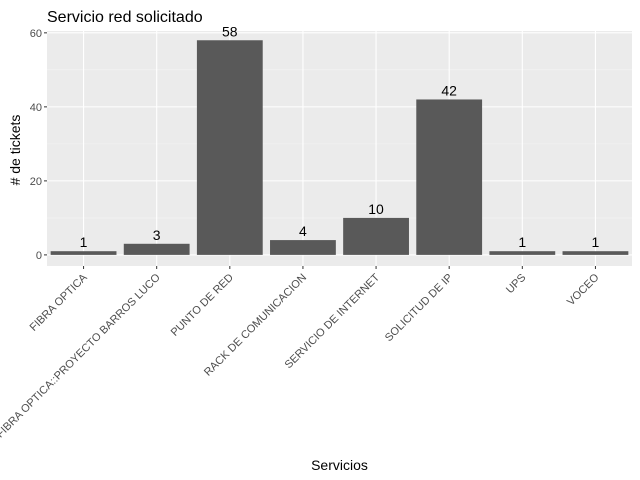 This screenshot has width=640, height=480. I want to click on y-tick-label: 60, so click(36, 34).